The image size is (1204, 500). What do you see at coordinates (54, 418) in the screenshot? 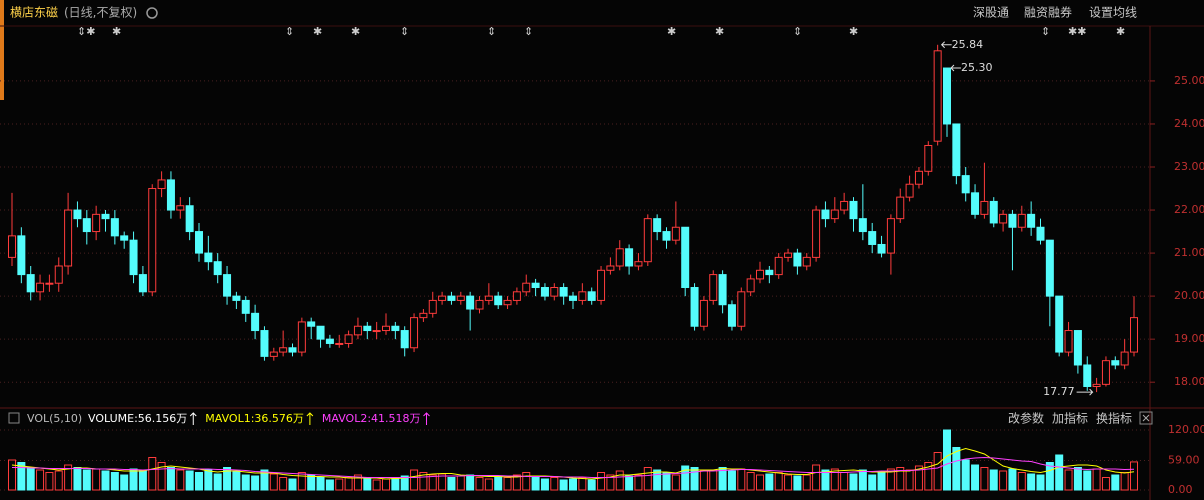
I see `volume-title: VOL(5,10)` at bounding box center [54, 418].